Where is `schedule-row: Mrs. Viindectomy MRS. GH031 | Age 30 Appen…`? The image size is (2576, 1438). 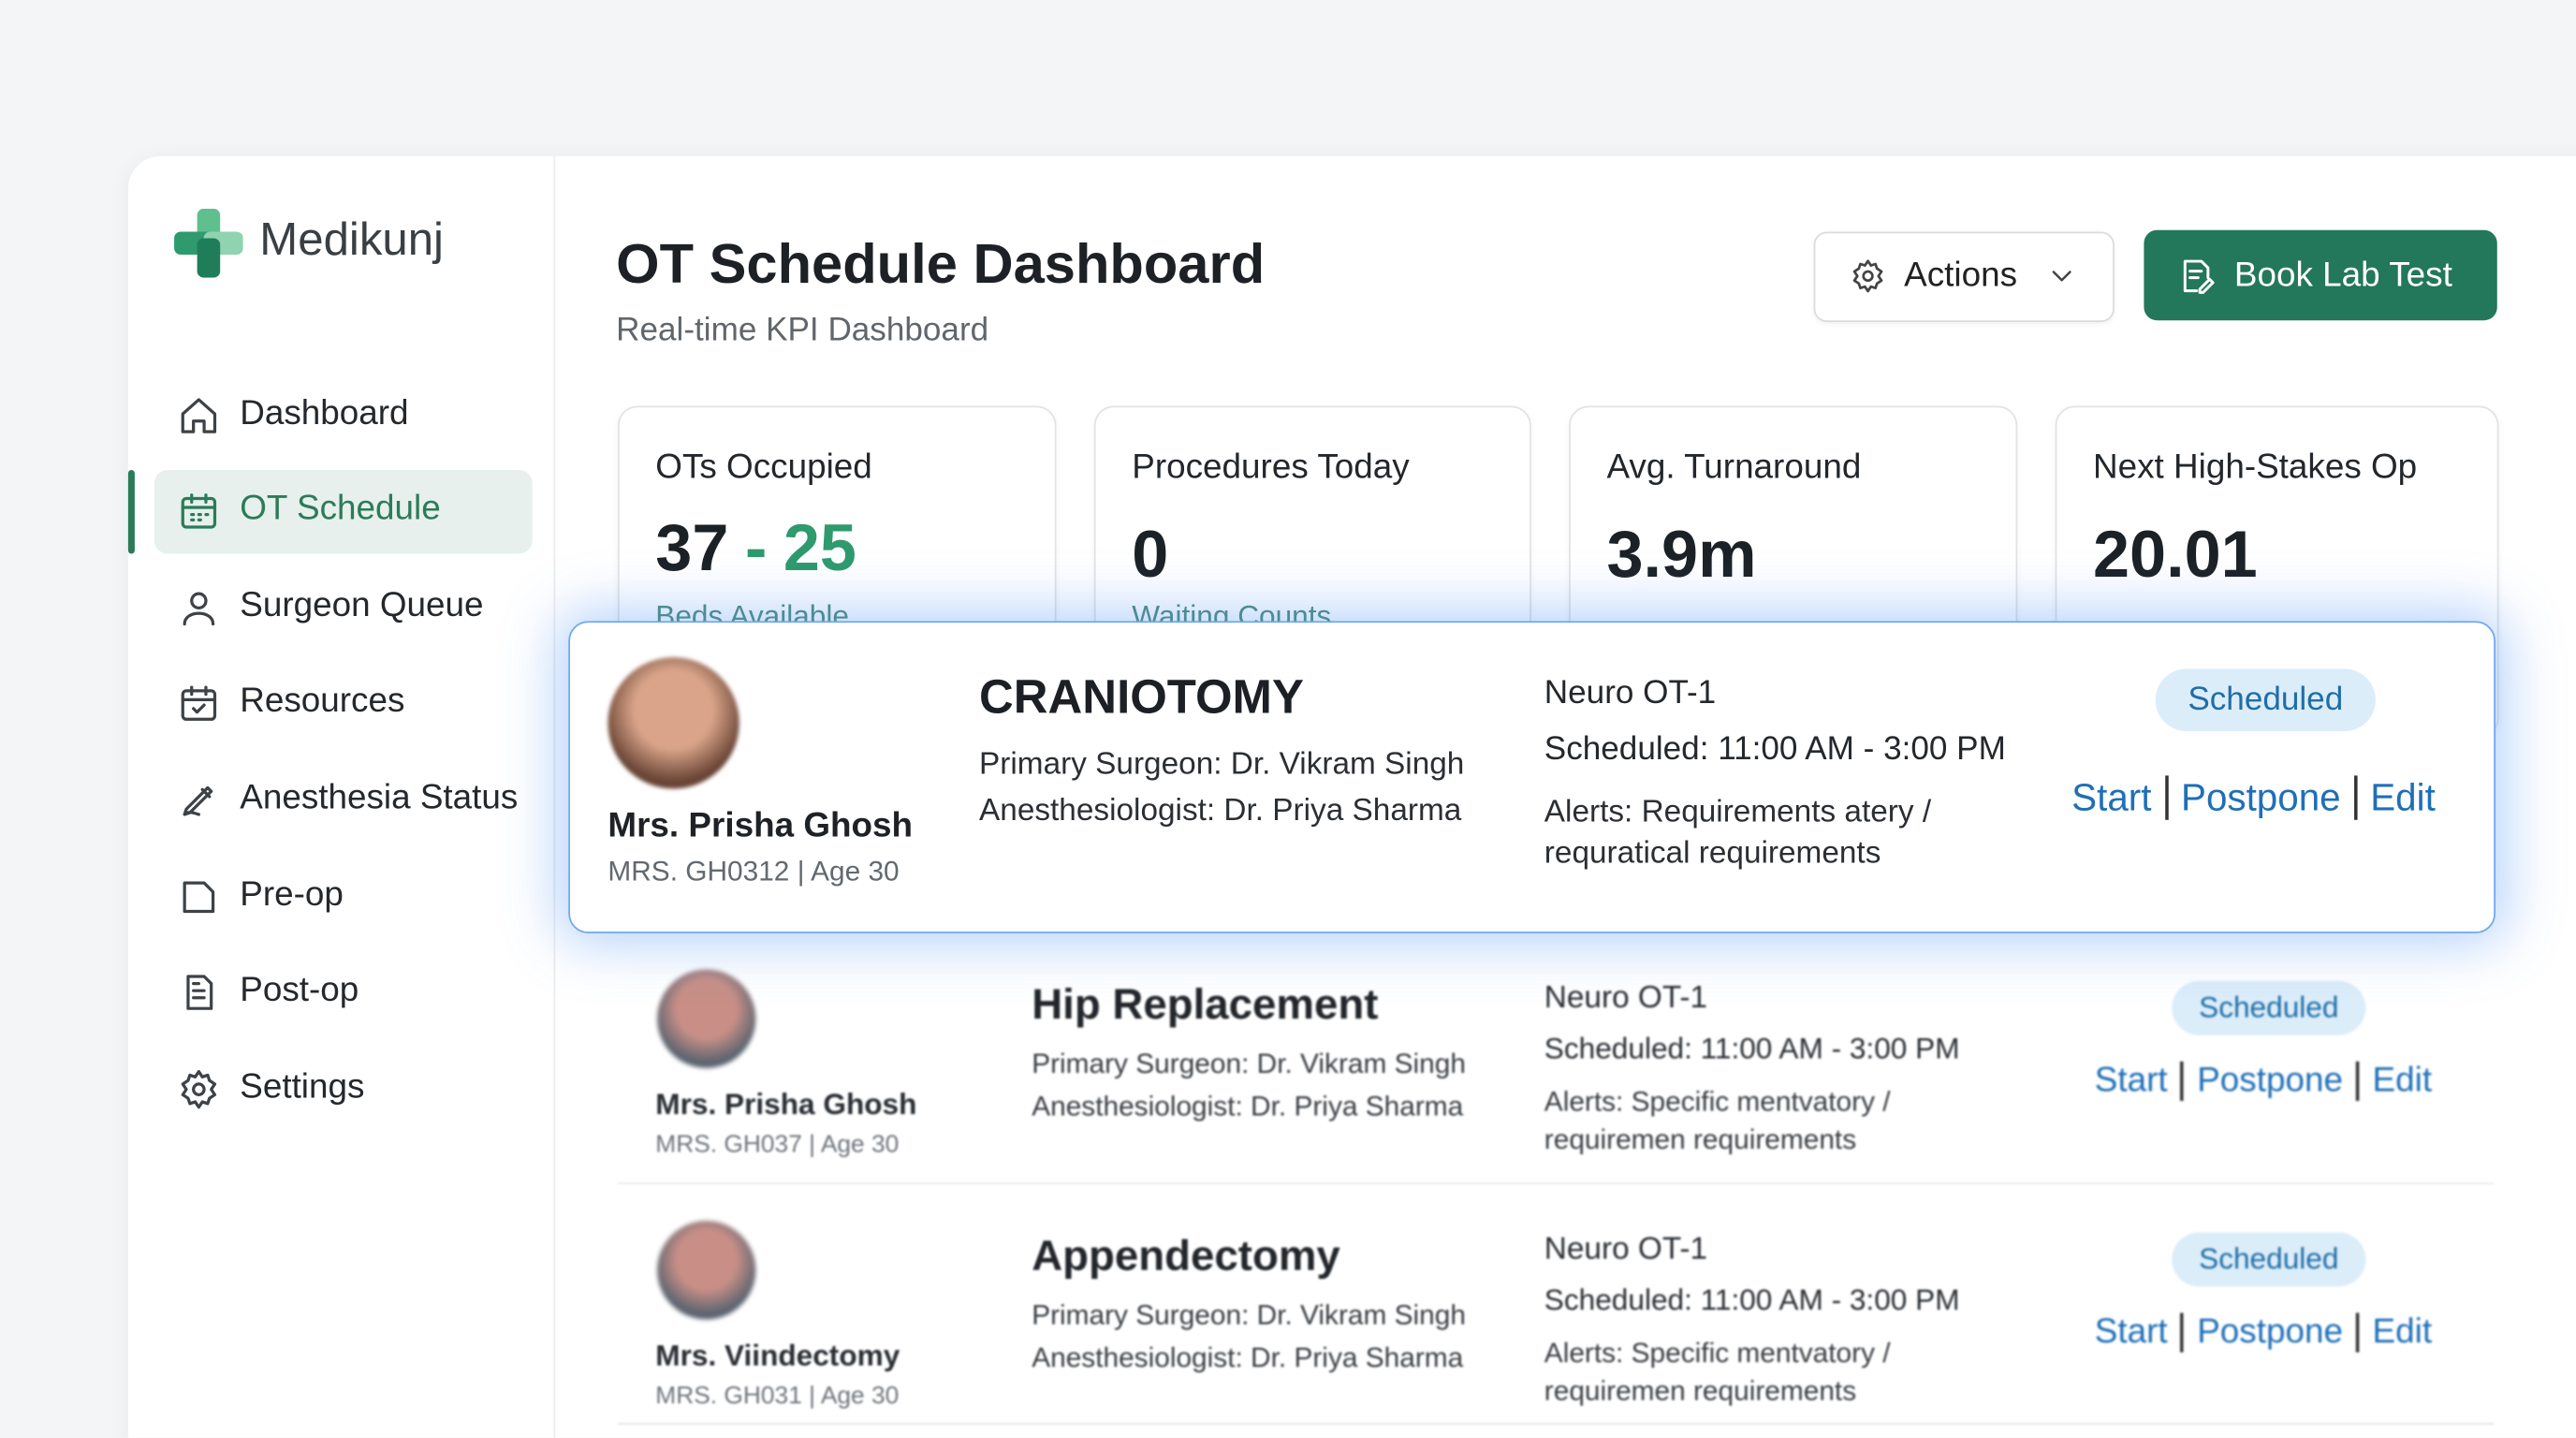 schedule-row: Mrs. Viindectomy MRS. GH031 | Age 30 Appen… is located at coordinates (1556, 1304).